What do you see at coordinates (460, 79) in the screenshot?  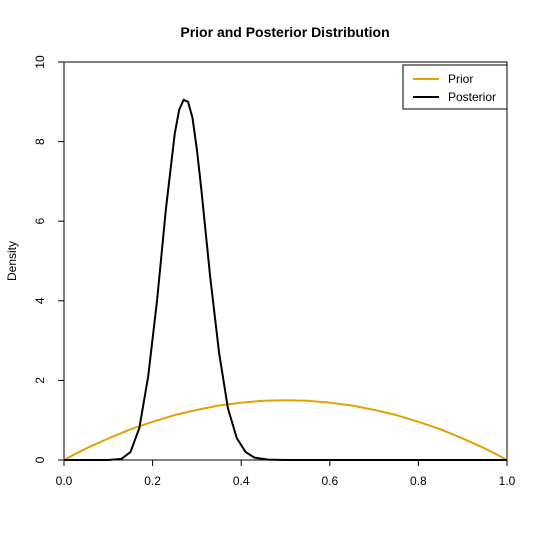 I see `legend-label-prior: Prior` at bounding box center [460, 79].